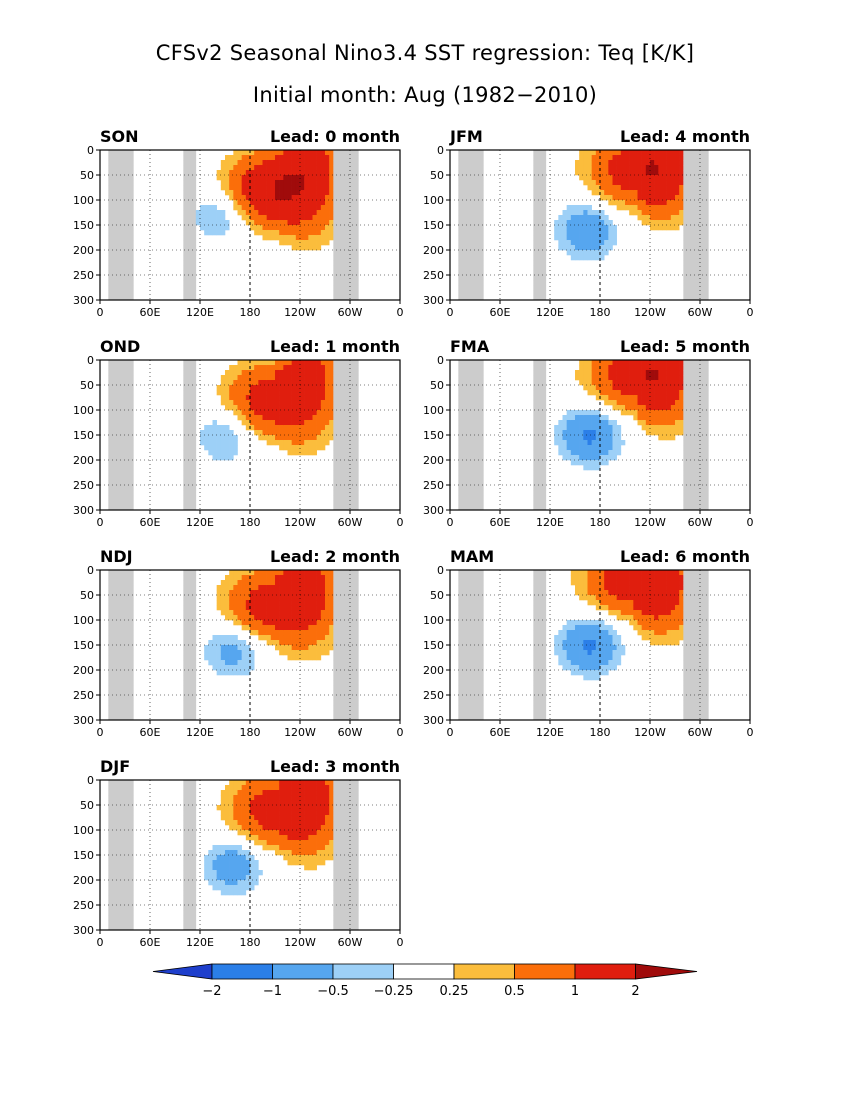 This screenshot has width=850, height=1100. What do you see at coordinates (90, 780) in the screenshot?
I see `y-tick-label: 0` at bounding box center [90, 780].